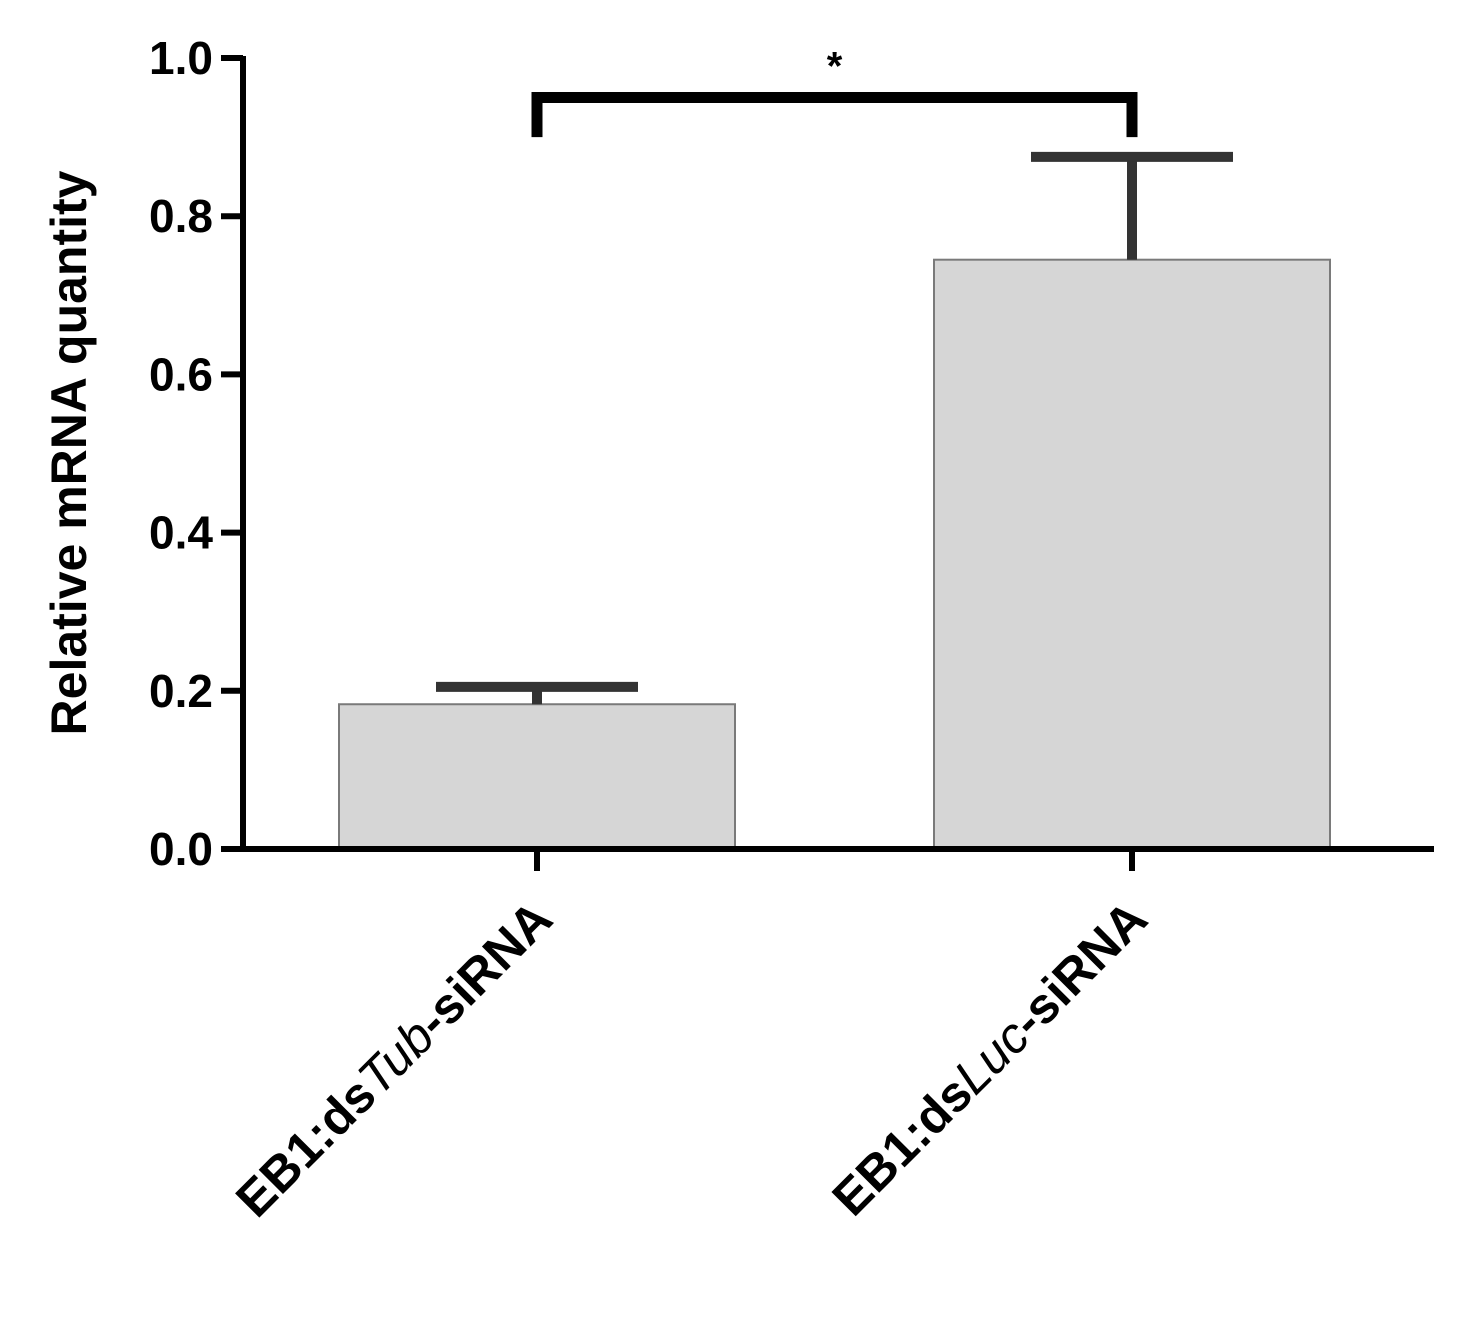  I want to click on x-category-label-2: EB1:dsLuc-siRNA, so click(989, 1058).